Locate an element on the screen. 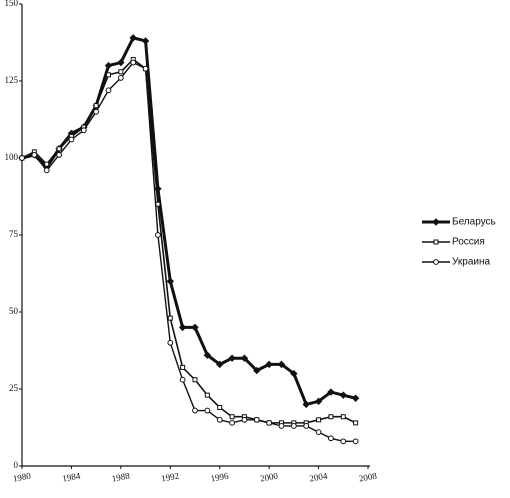 The width and height of the screenshot is (510, 498). y-tick-label: 50 is located at coordinates (14, 311).